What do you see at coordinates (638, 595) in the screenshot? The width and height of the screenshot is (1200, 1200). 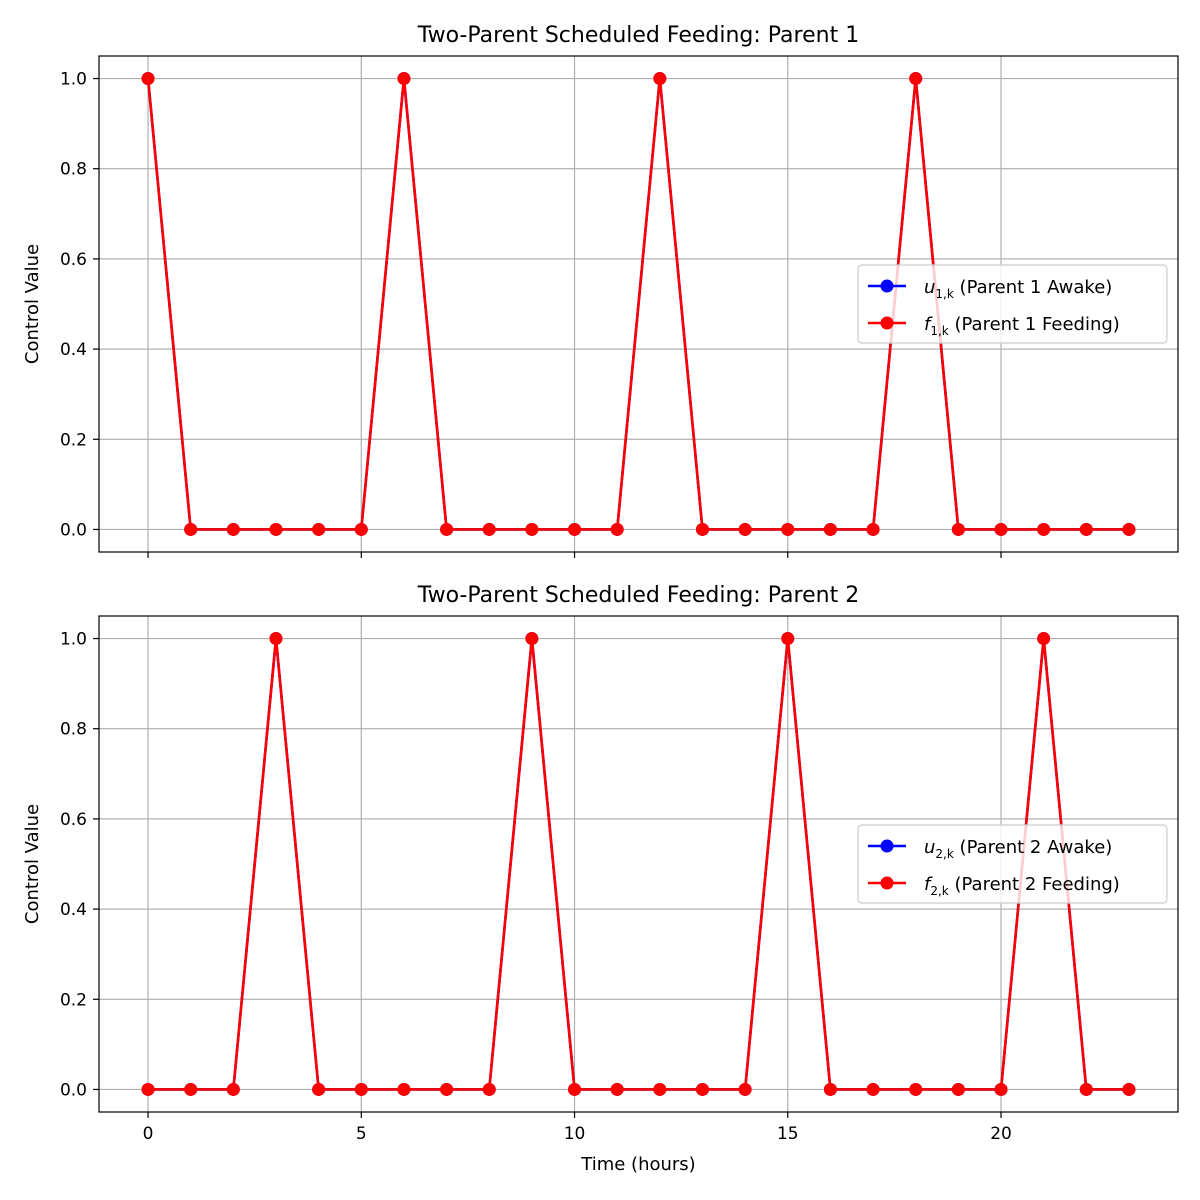 I see `chart-title: Two-Parent Scheduled Feeding: Parent 2` at bounding box center [638, 595].